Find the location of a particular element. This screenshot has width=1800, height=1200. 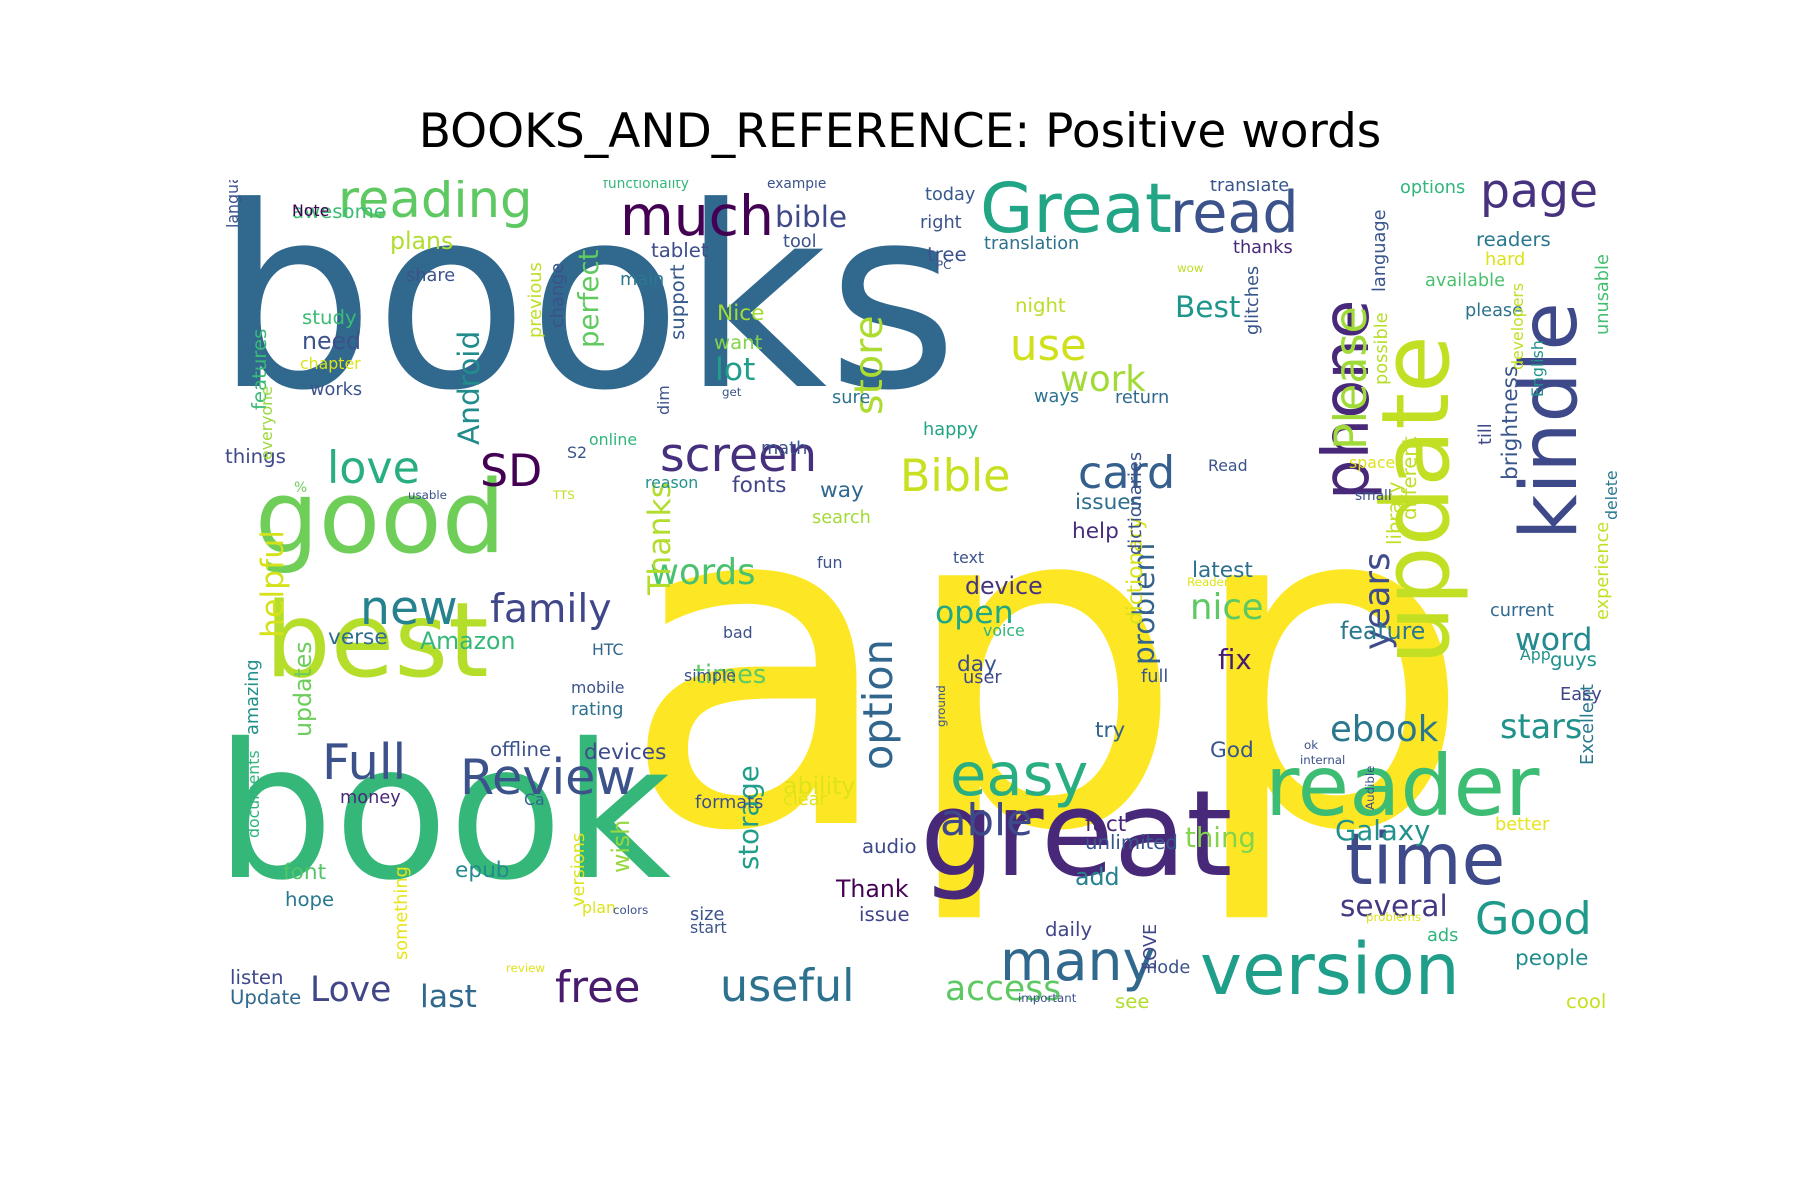

cloud-word: issue is located at coordinates (884, 914).